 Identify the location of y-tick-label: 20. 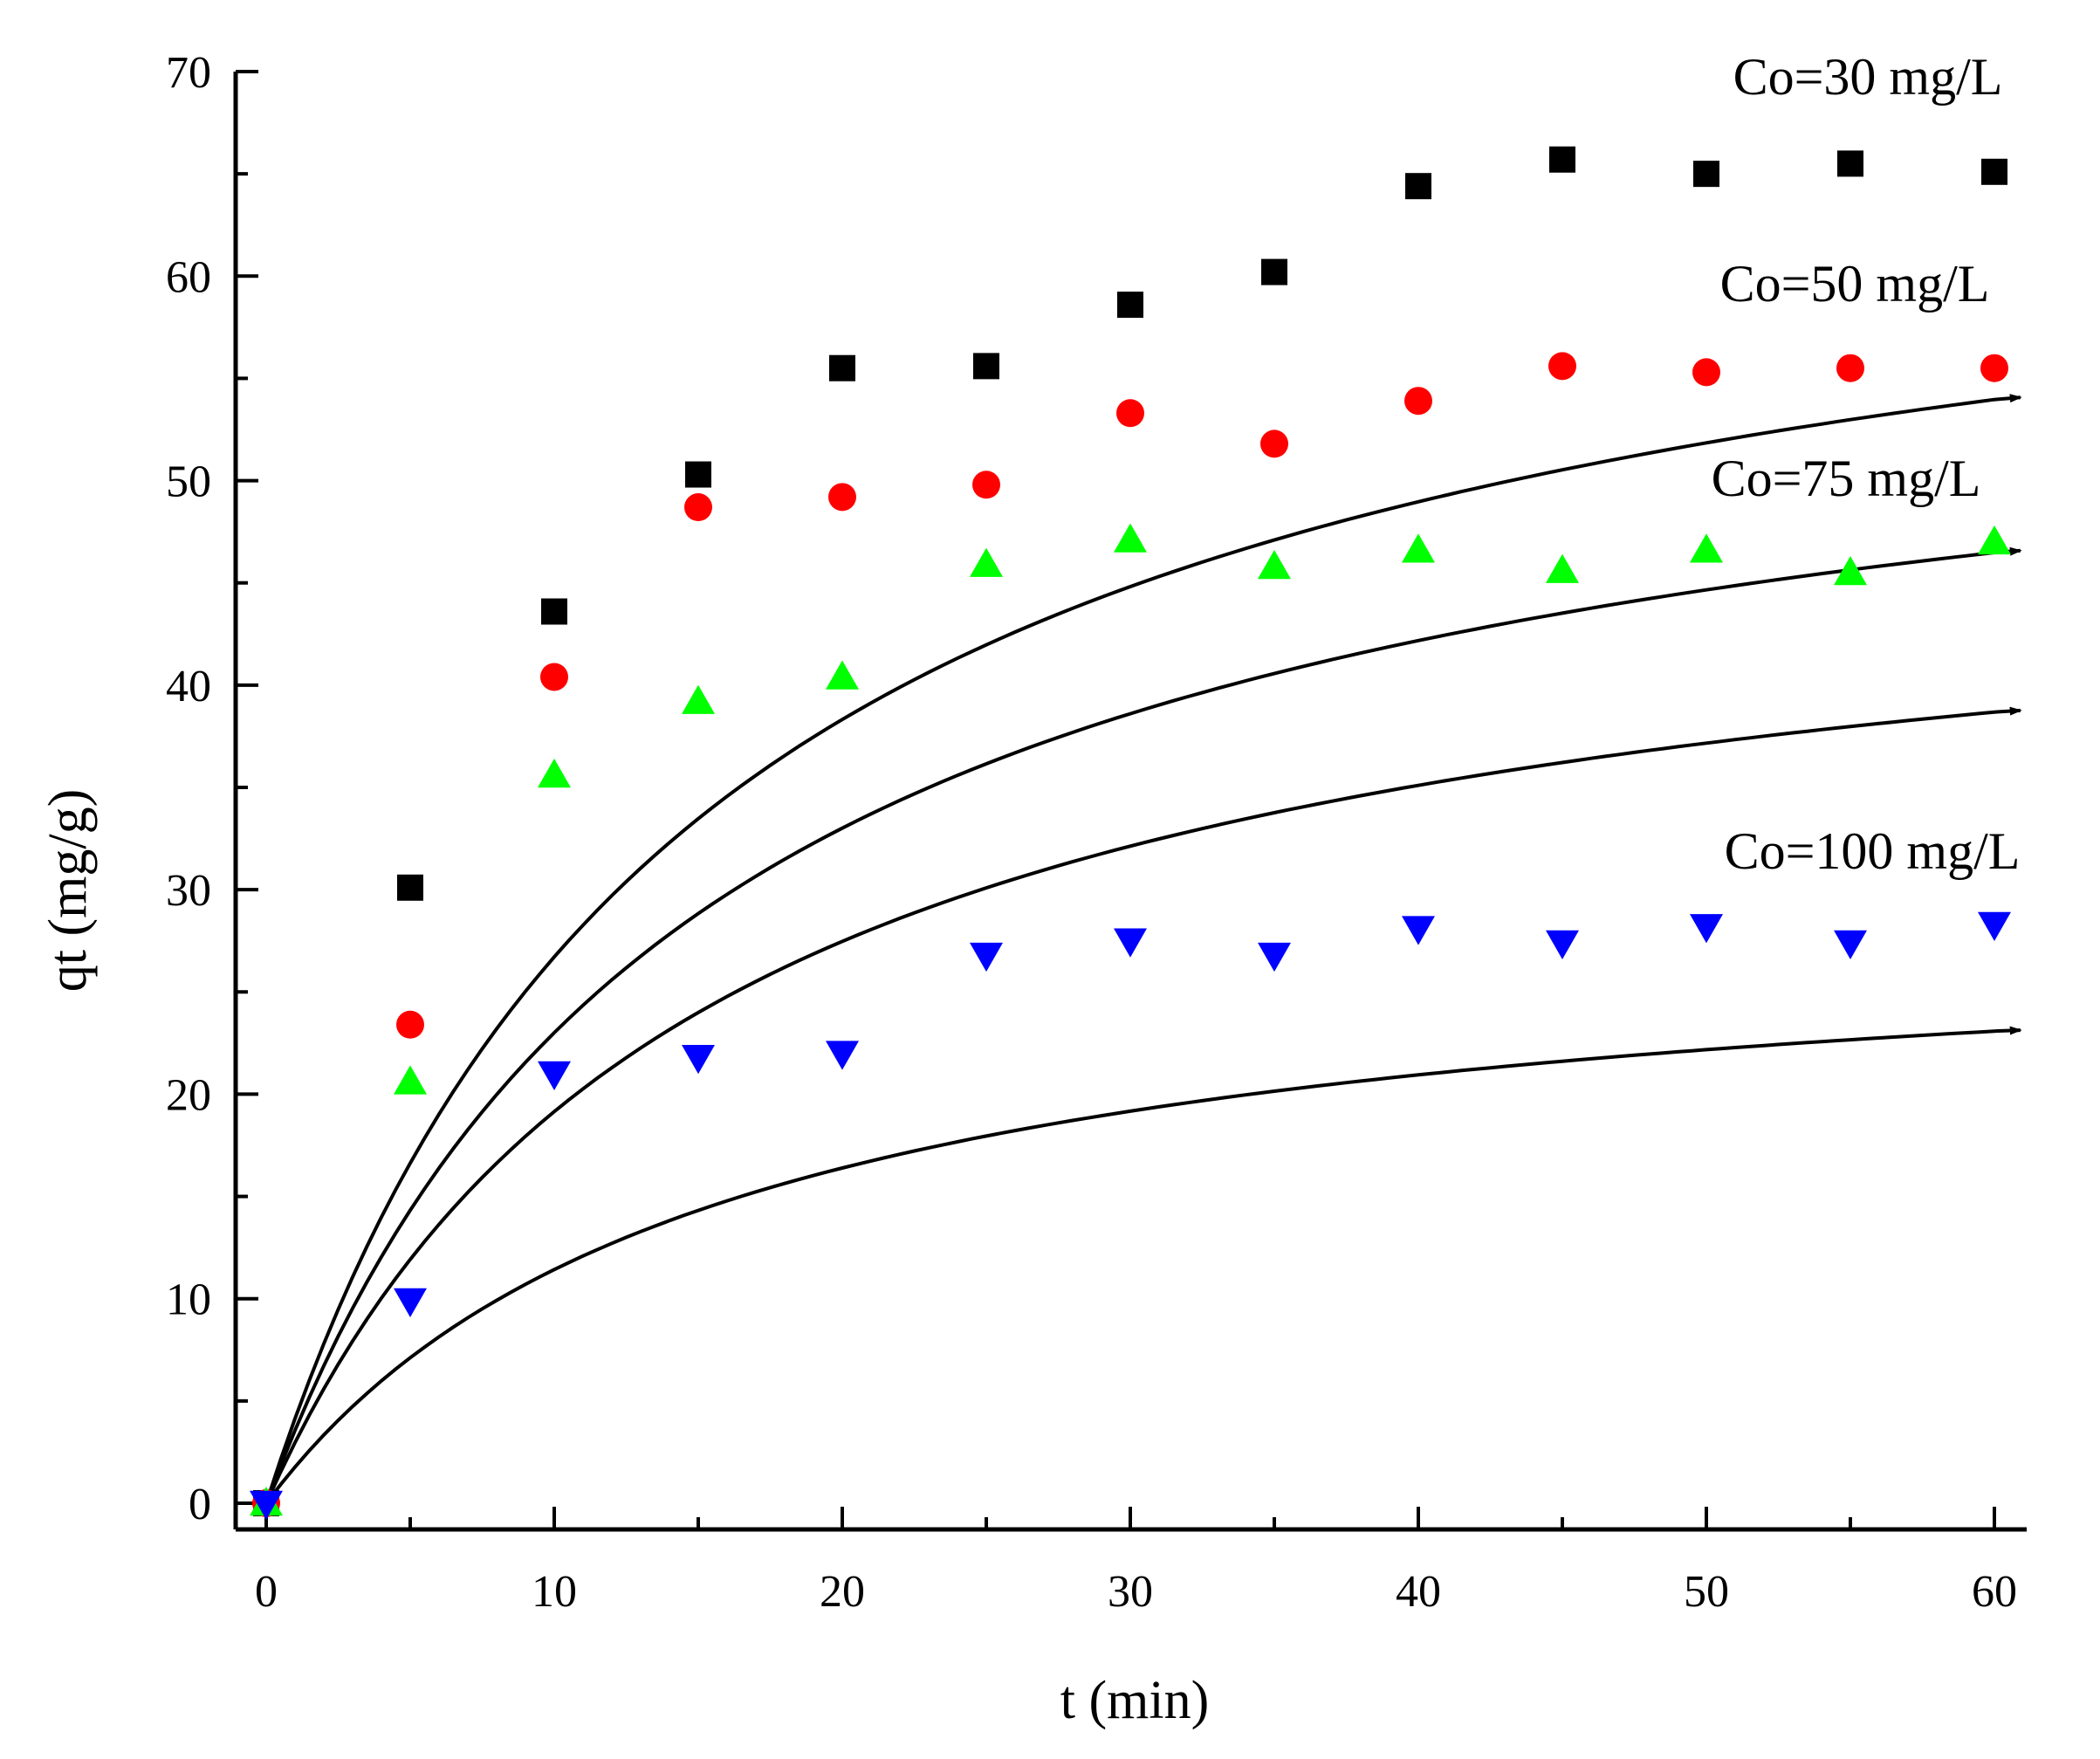
(188, 1095).